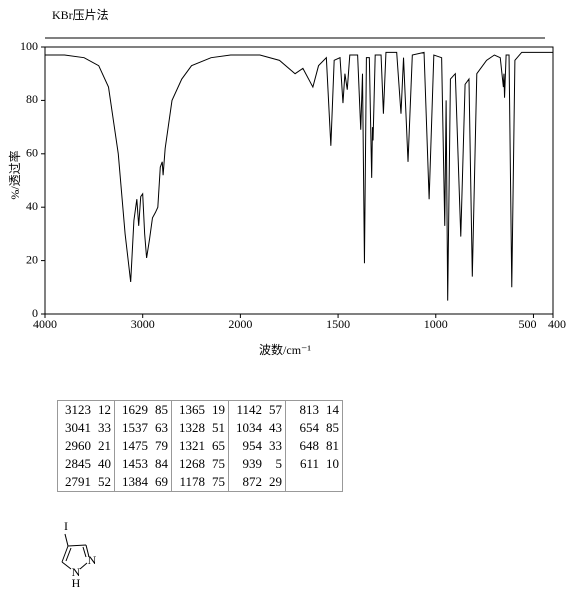 The image size is (570, 610). I want to click on peak-entry: 654 85, so click(314, 428).